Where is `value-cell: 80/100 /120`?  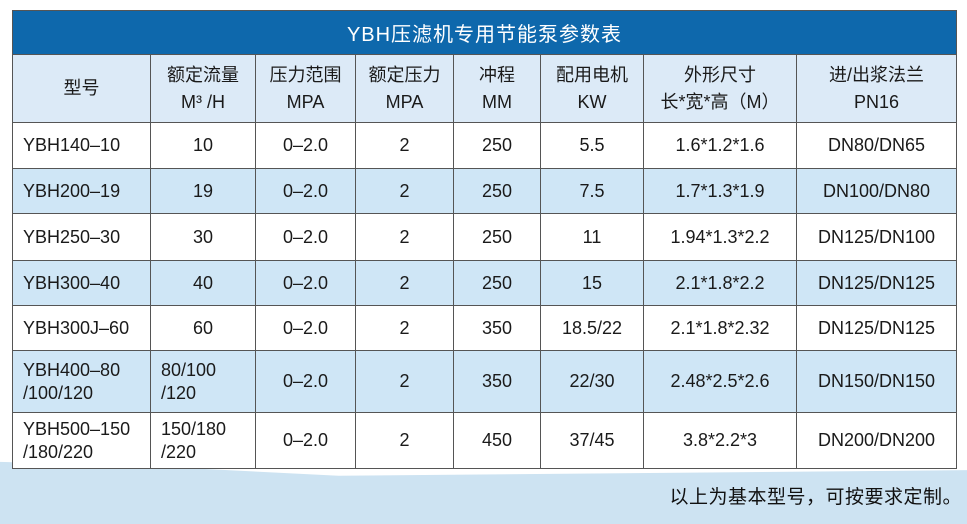 value-cell: 80/100 /120 is located at coordinates (203, 381).